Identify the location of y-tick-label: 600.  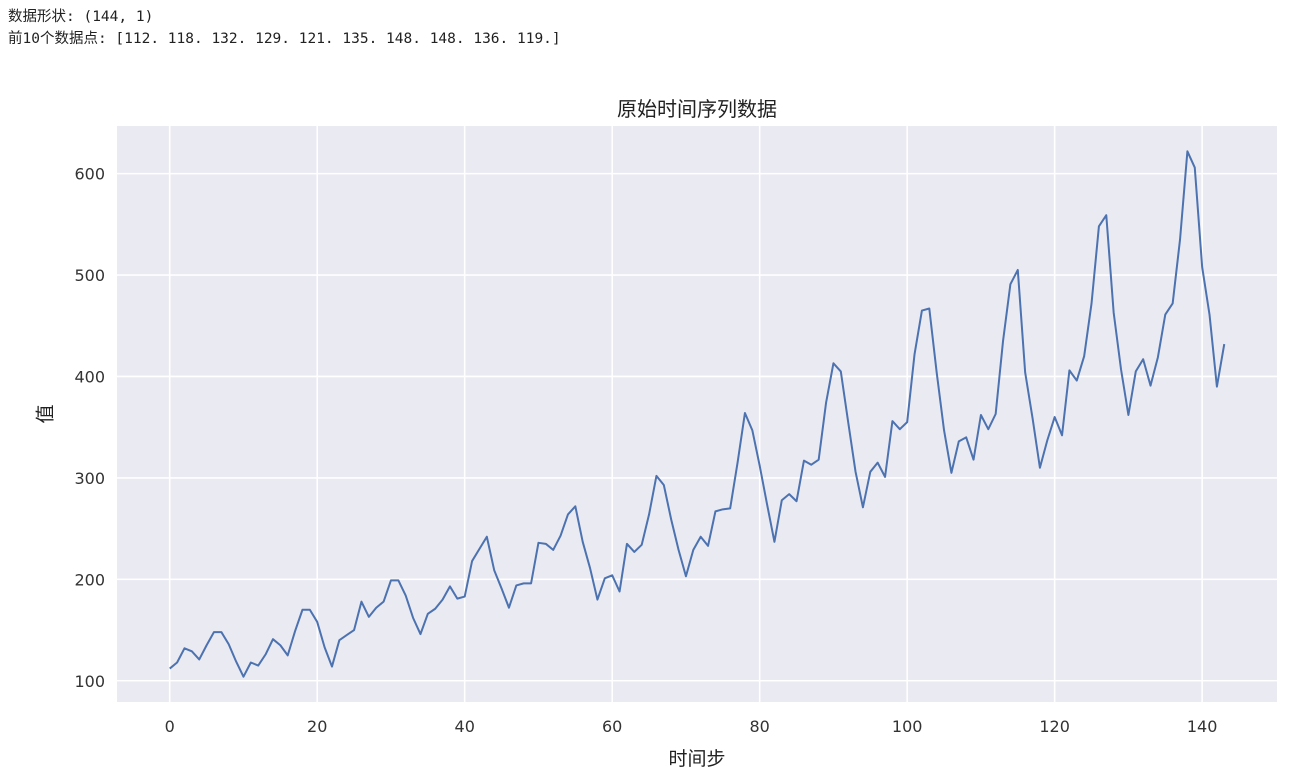
(89, 174).